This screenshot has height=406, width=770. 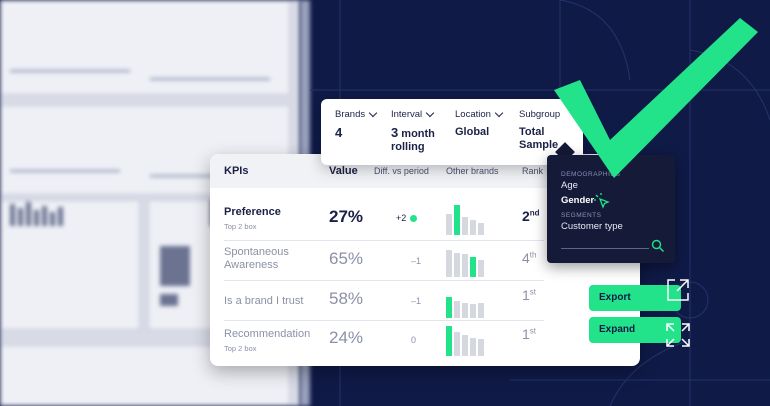 I want to click on option-gender: Gender, so click(x=578, y=200).